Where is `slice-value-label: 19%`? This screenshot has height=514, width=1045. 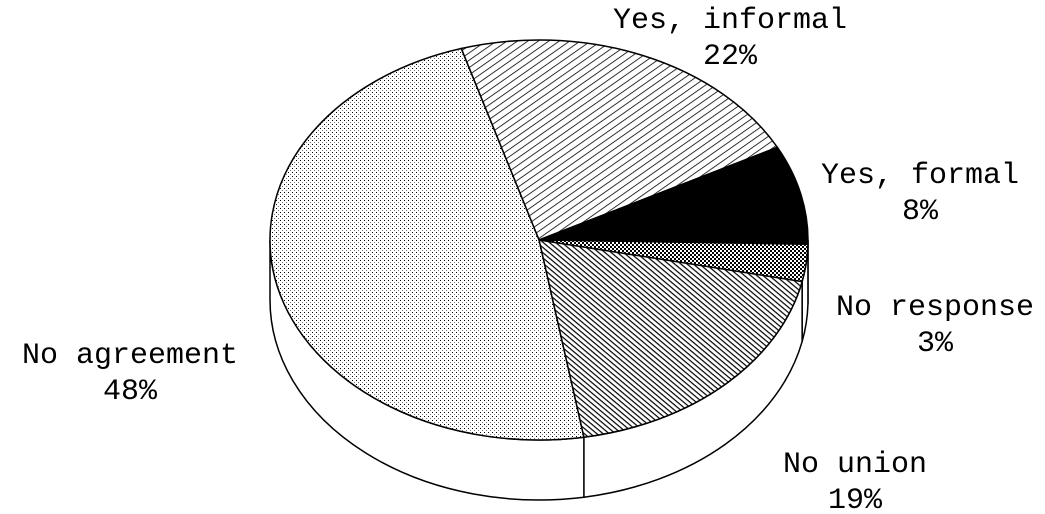 slice-value-label: 19% is located at coordinates (855, 499).